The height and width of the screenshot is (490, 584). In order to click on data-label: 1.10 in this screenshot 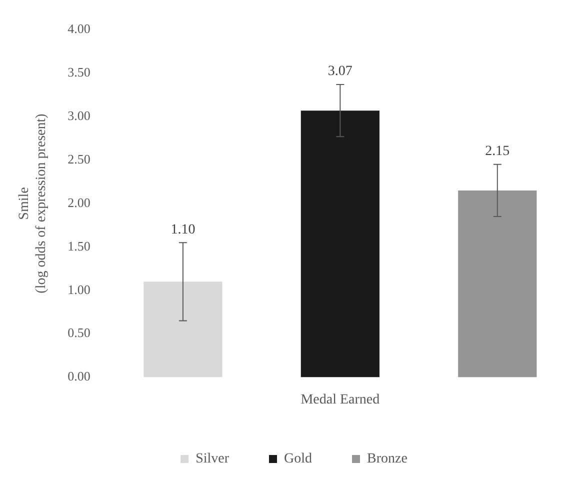, I will do `click(183, 230)`.